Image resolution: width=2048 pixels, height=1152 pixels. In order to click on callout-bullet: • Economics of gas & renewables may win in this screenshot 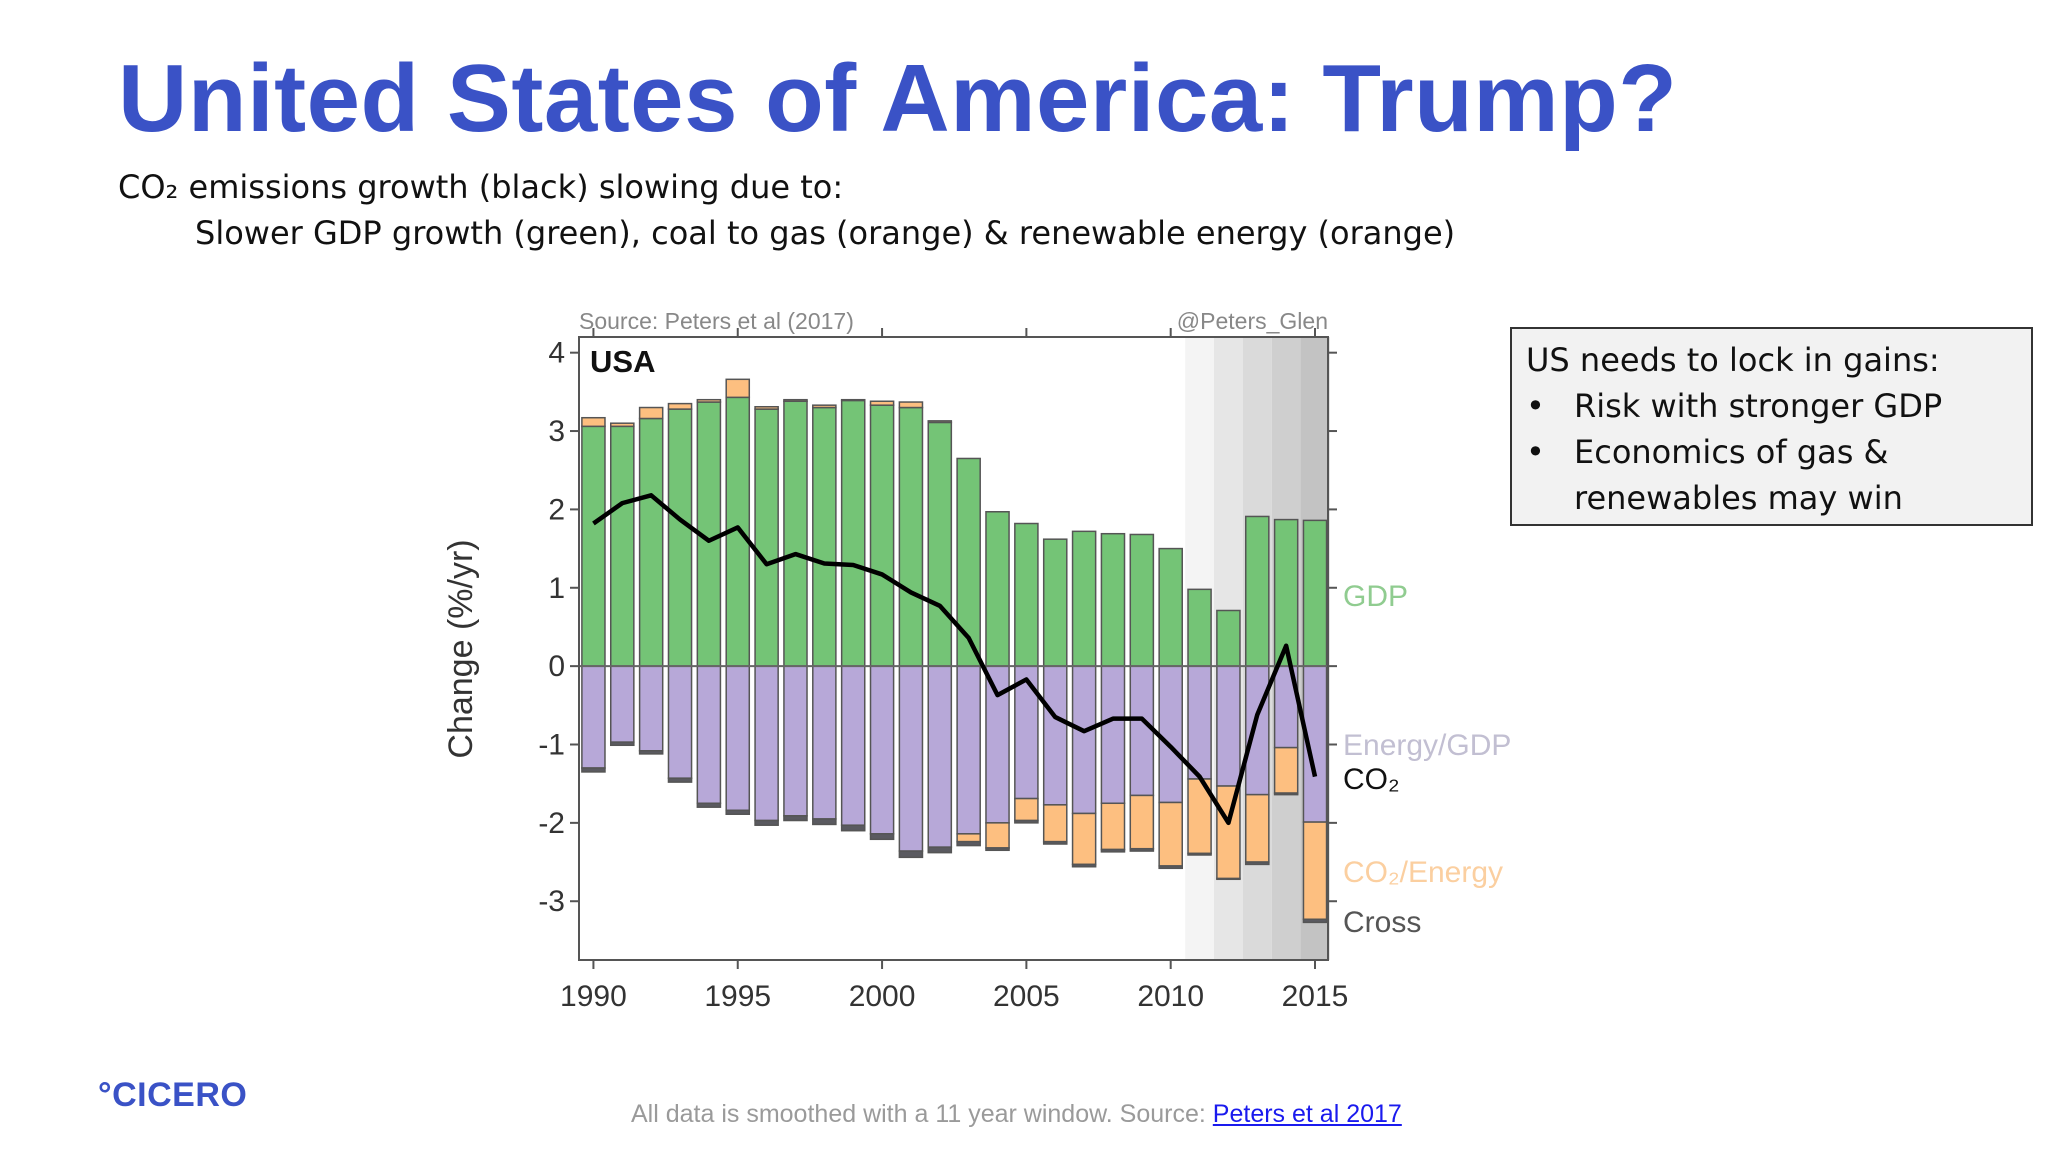, I will do `click(1771, 475)`.